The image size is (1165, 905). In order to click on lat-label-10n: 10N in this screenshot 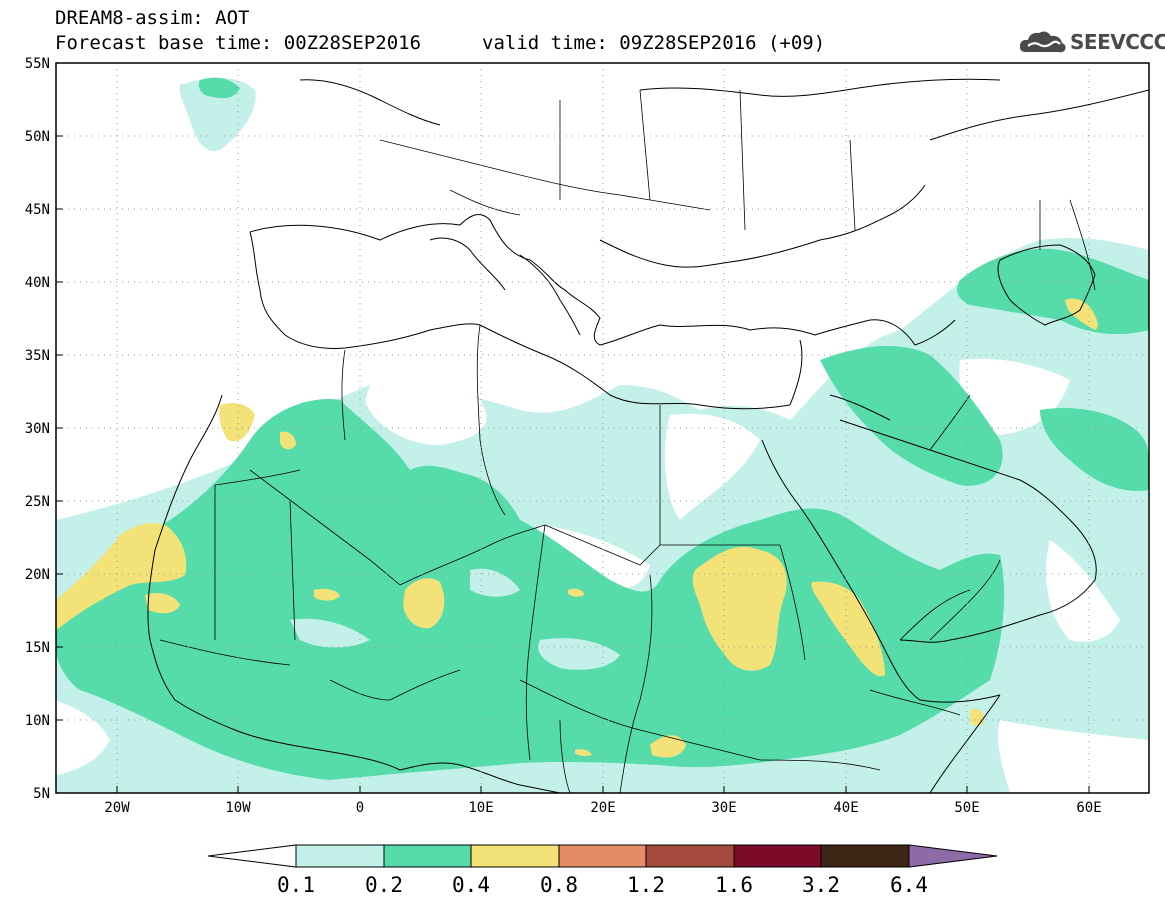, I will do `click(37, 721)`.